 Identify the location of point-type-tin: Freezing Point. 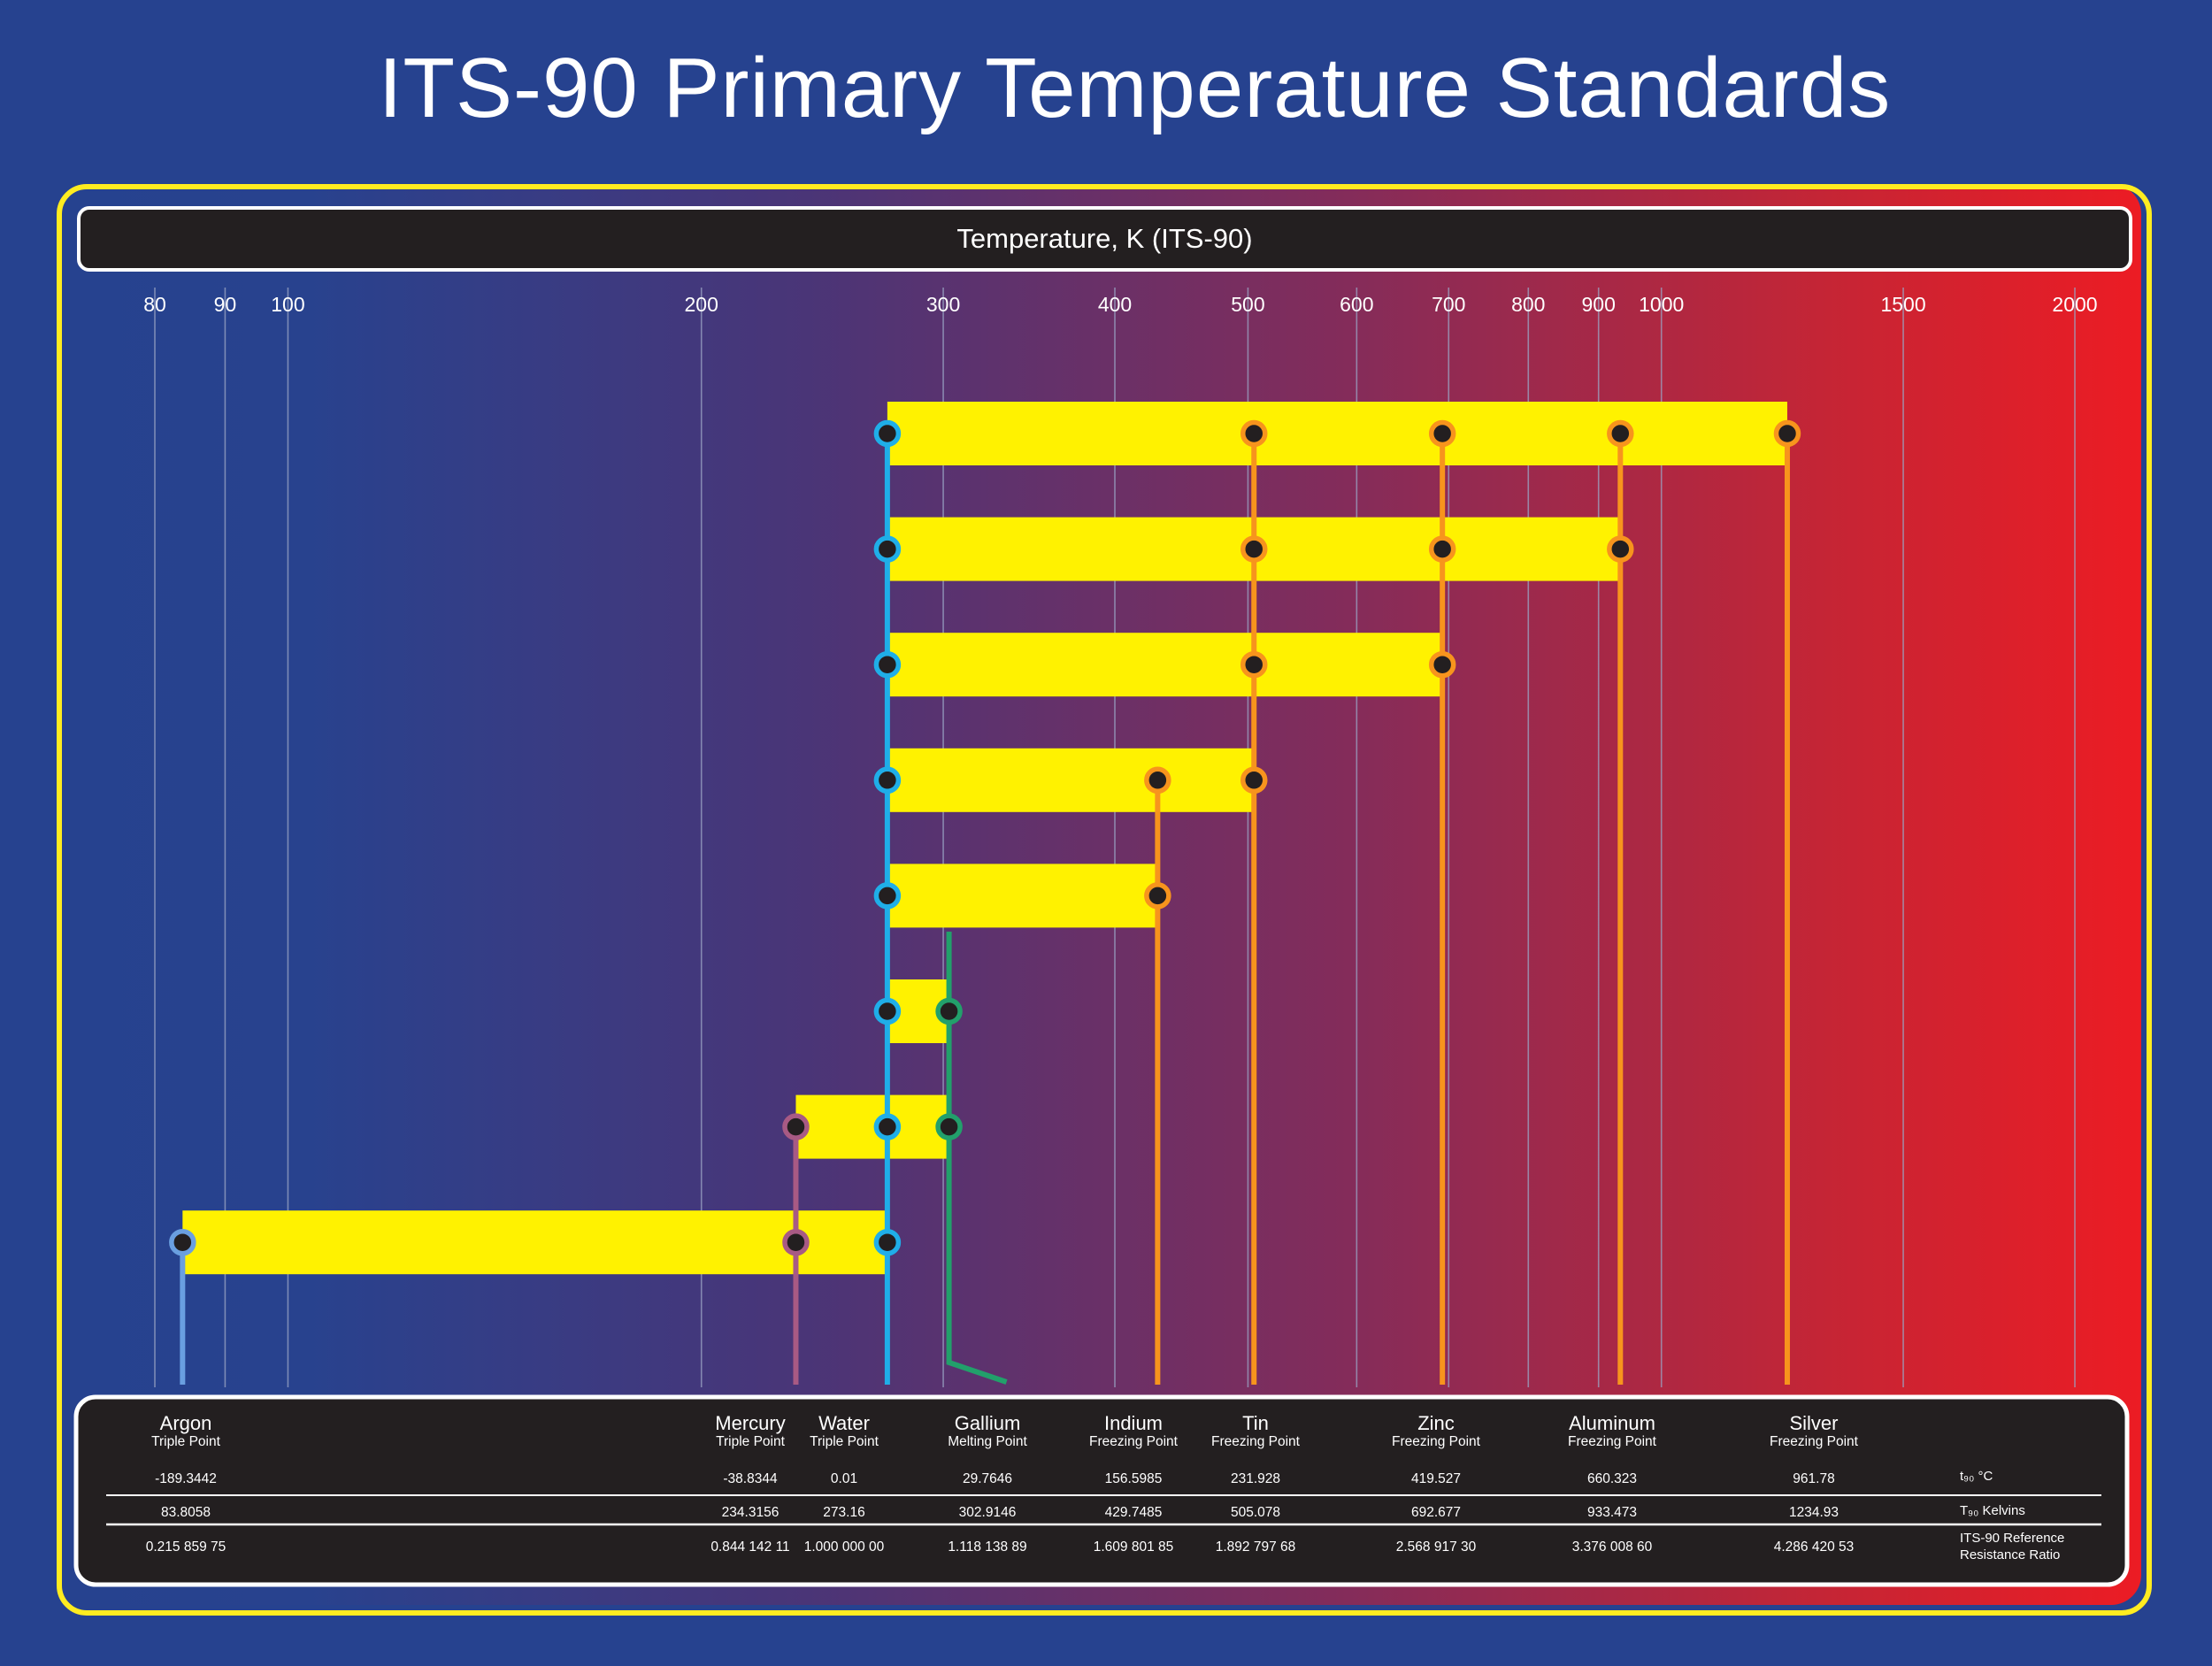
(1256, 1441).